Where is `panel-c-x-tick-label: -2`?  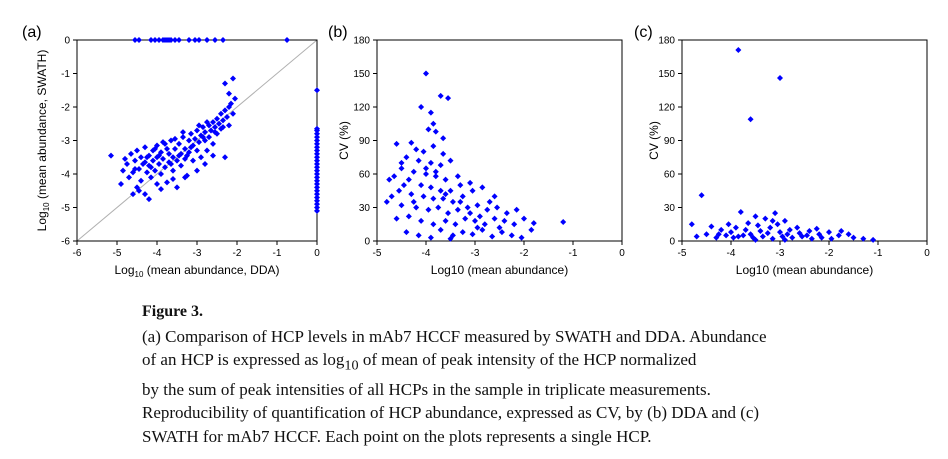
panel-c-x-tick-label: -2 is located at coordinates (829, 253).